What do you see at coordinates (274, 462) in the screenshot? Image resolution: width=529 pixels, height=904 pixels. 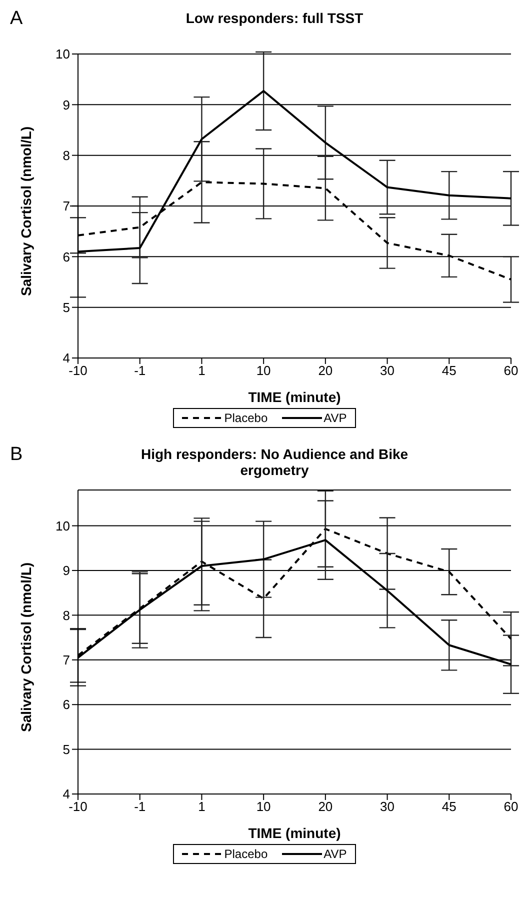 I see `chart-title: High responders: No Audience and Bike ergometry` at bounding box center [274, 462].